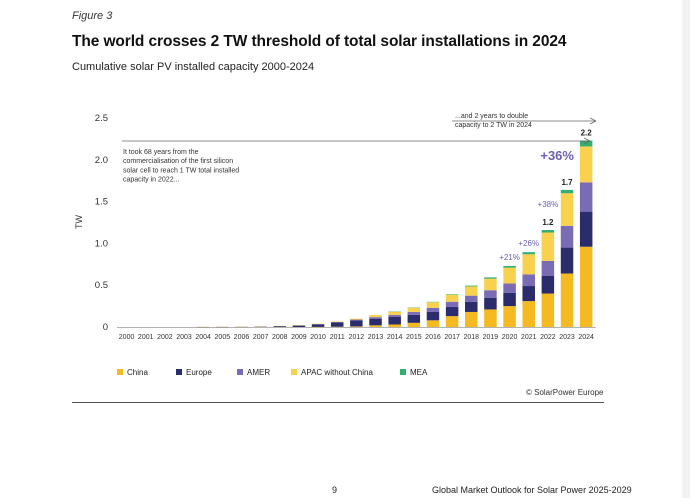  What do you see at coordinates (280, 337) in the screenshot?
I see `x-tick-label: 2008` at bounding box center [280, 337].